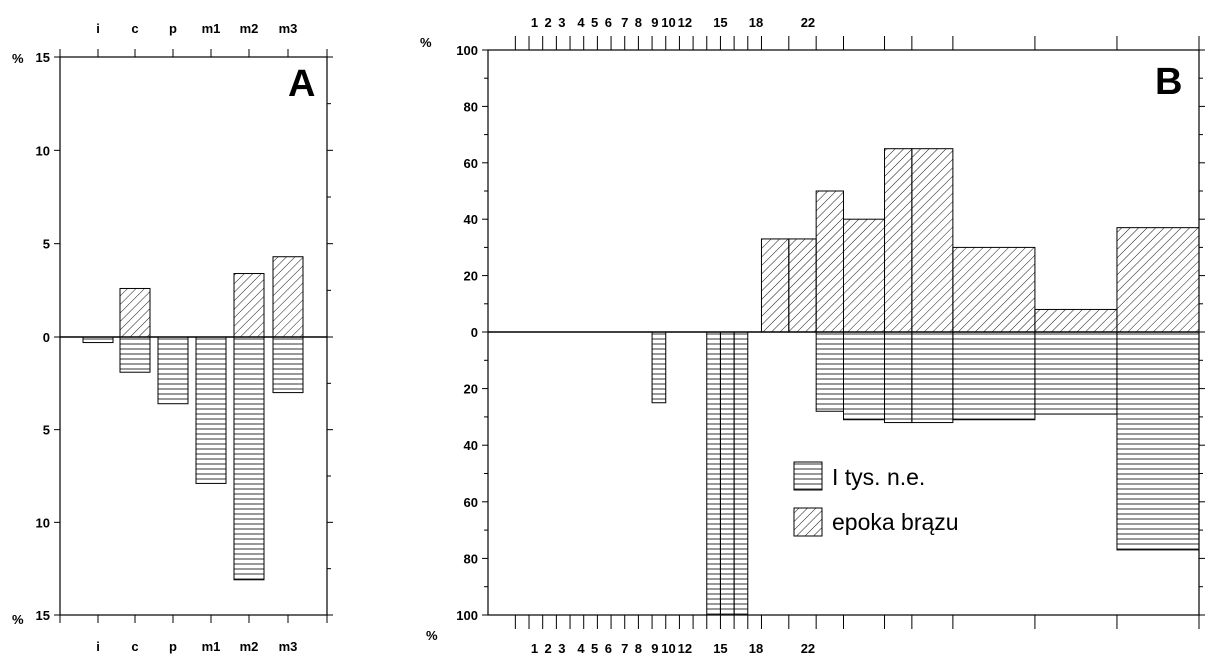 The width and height of the screenshot is (1211, 659). Describe the element at coordinates (134, 28) in the screenshot. I see `panel-a-top-category-label: c` at that location.